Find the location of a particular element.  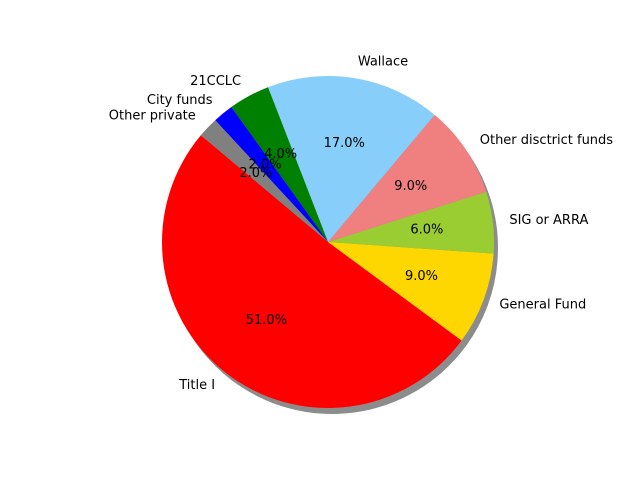

slice-pct-sig-or-arra: 6.0% is located at coordinates (426, 230).